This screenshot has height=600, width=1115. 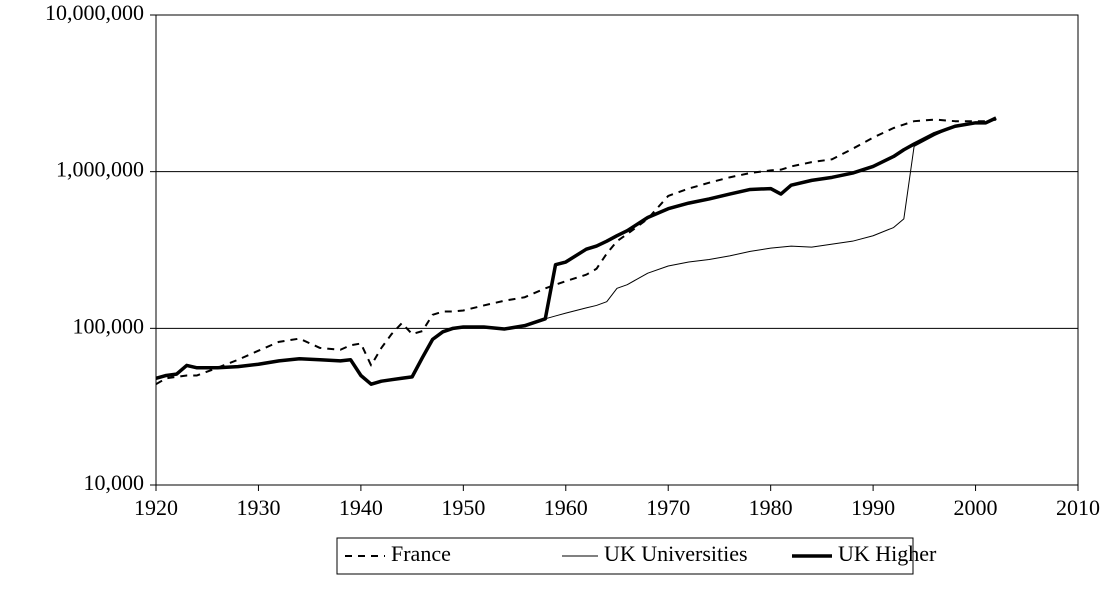 What do you see at coordinates (771, 507) in the screenshot?
I see `x-tick-label: 1980` at bounding box center [771, 507].